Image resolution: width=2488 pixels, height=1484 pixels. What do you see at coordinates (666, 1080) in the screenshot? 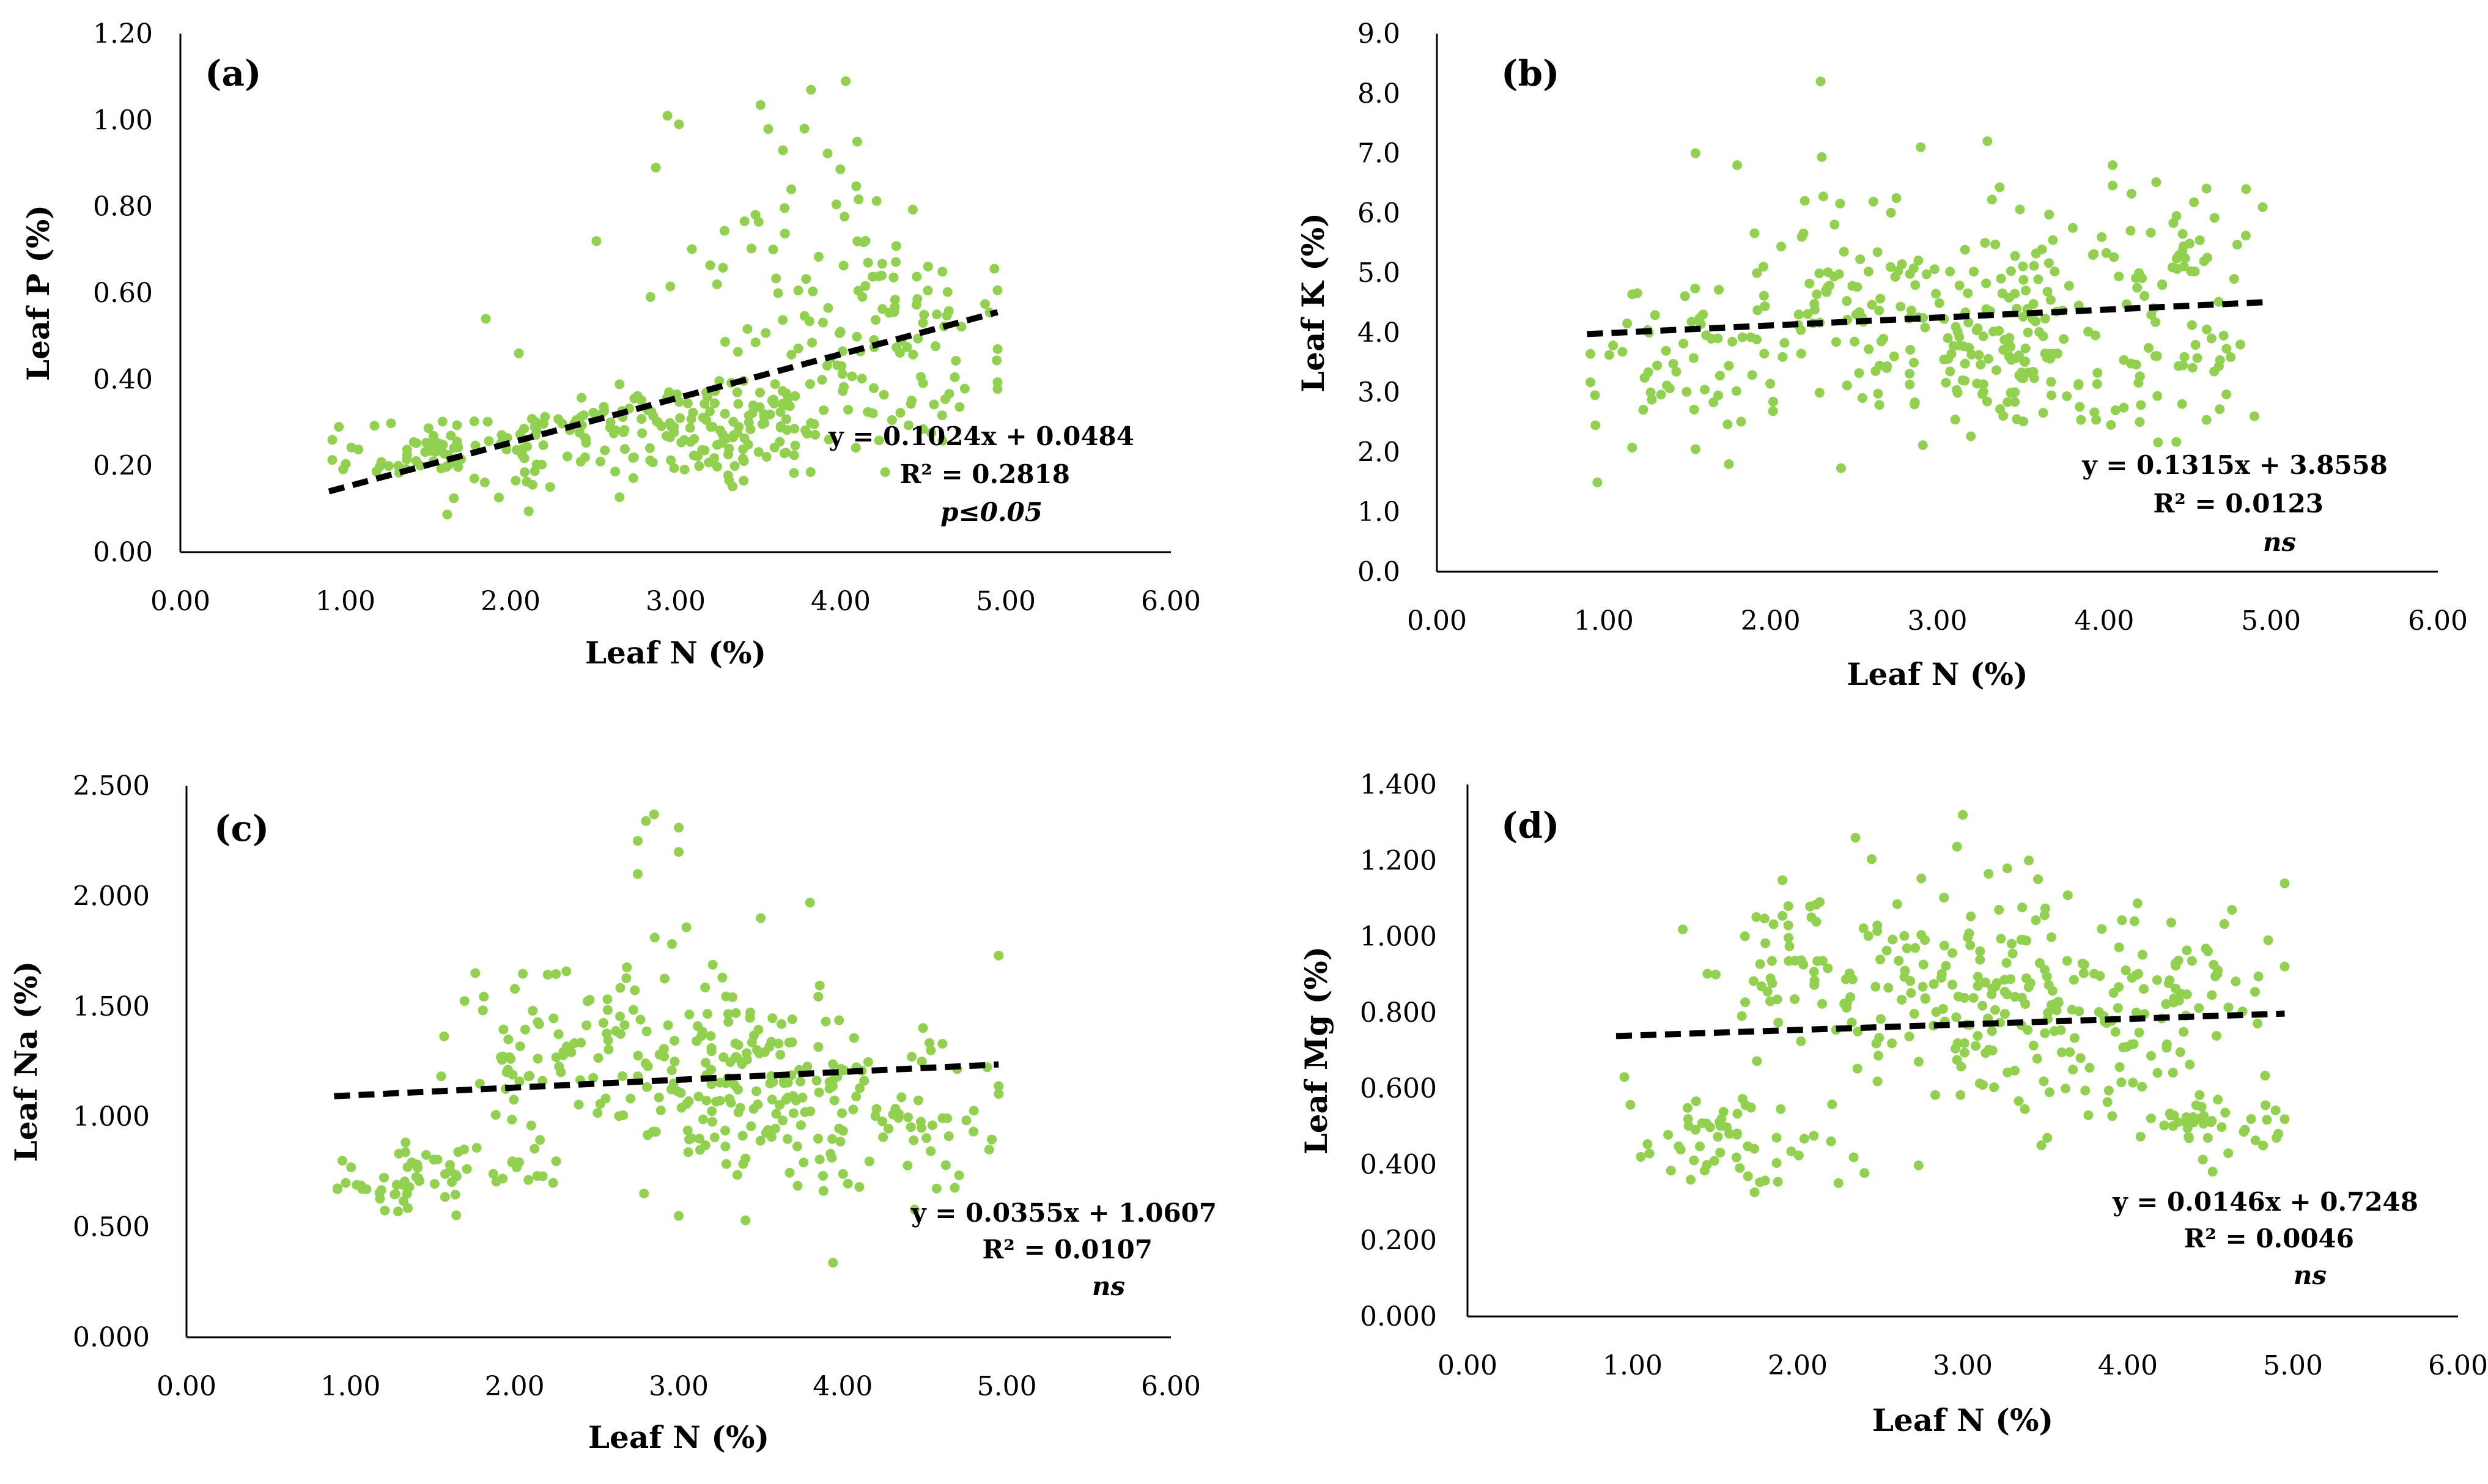
I see `trend-line` at bounding box center [666, 1080].